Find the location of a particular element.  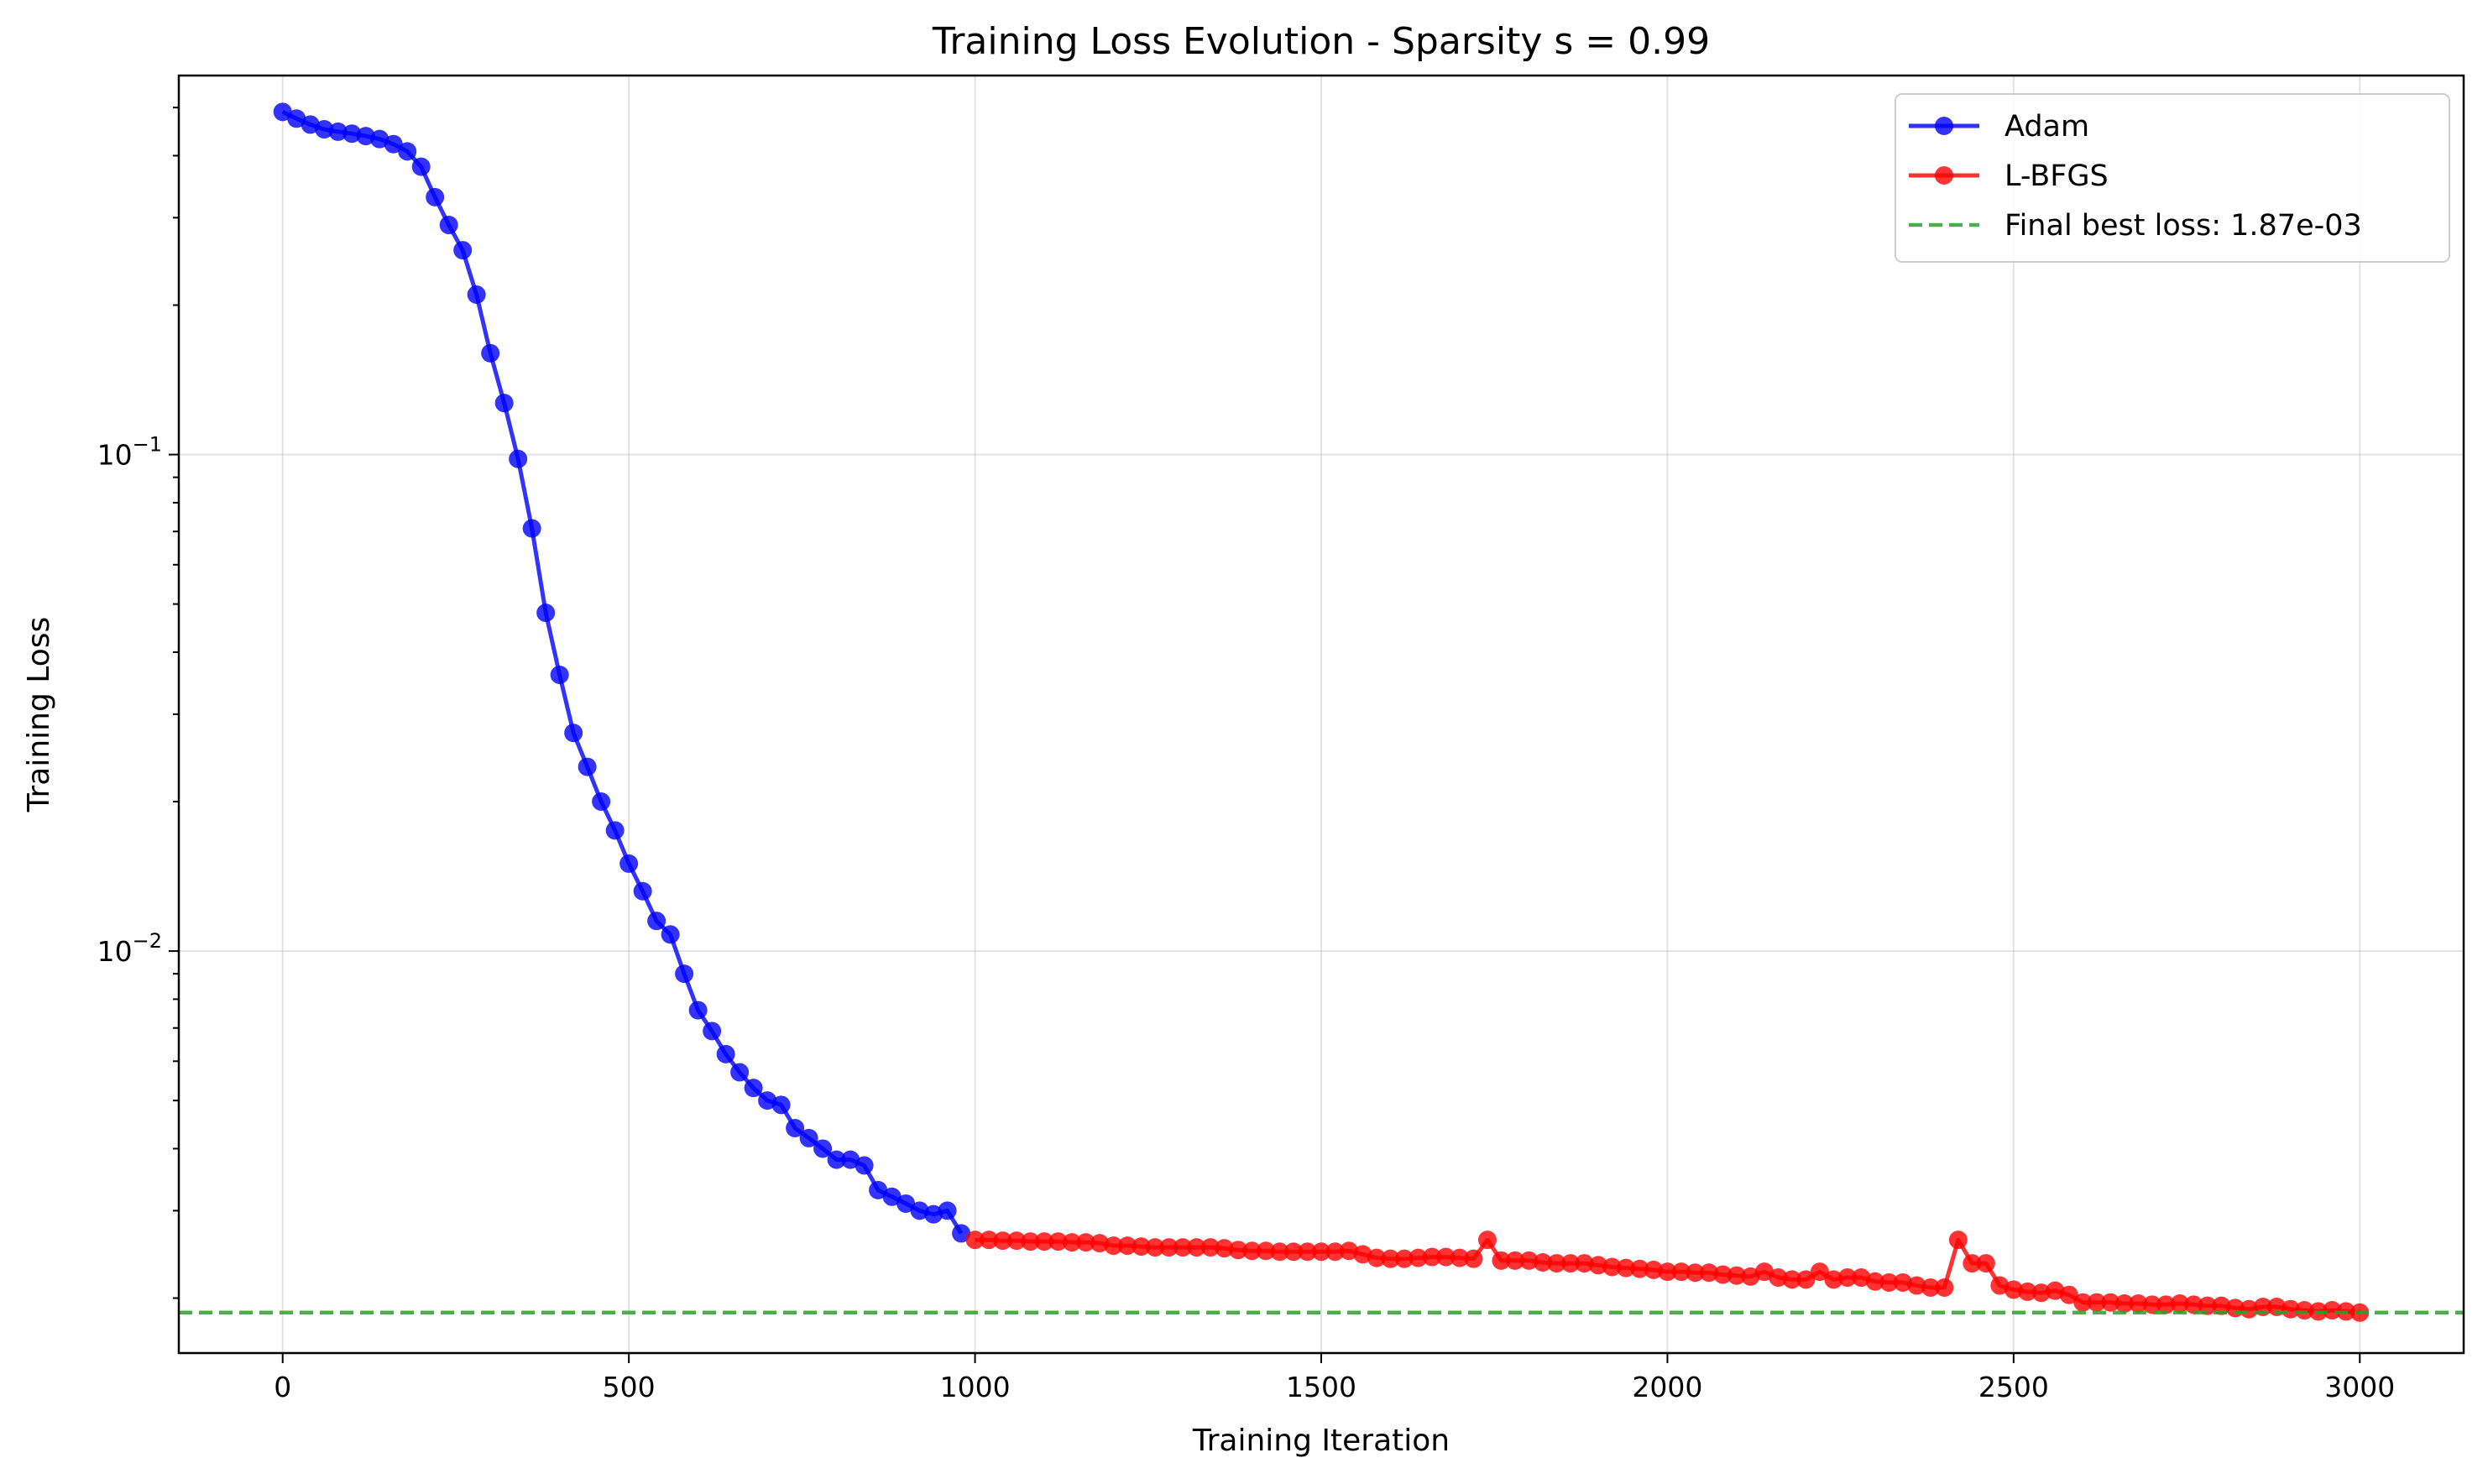

legend-marker is located at coordinates (1944, 126).